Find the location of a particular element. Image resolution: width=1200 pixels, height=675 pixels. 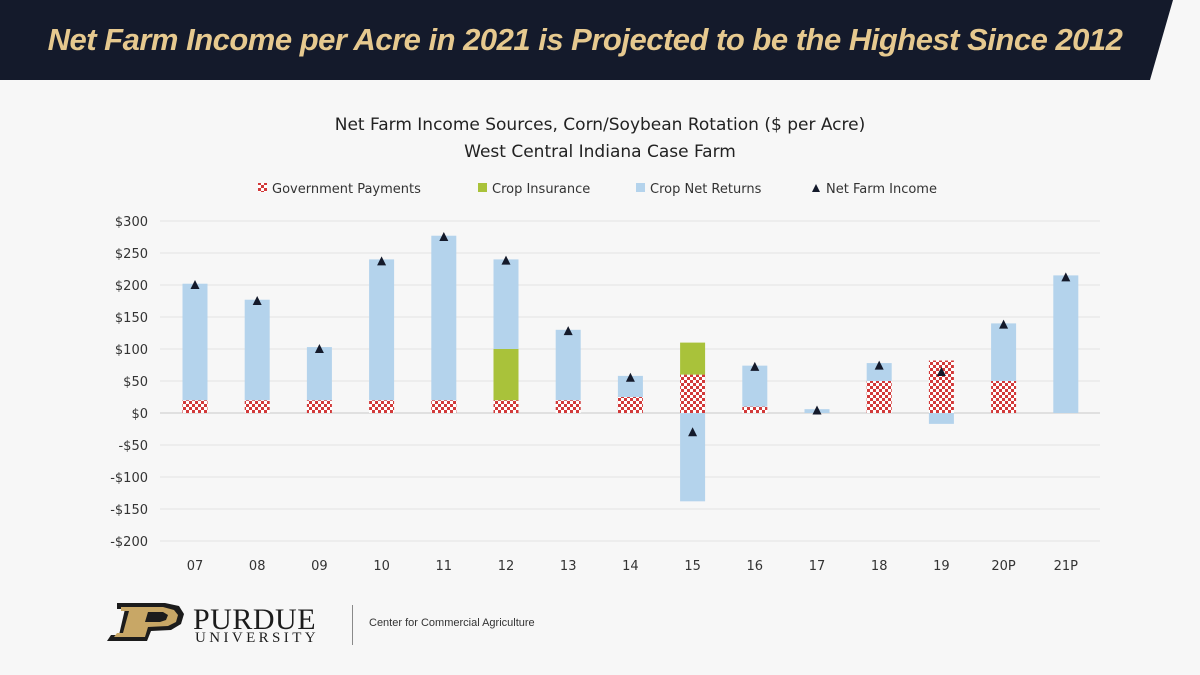

x-tick-label: 16 is located at coordinates (755, 566).